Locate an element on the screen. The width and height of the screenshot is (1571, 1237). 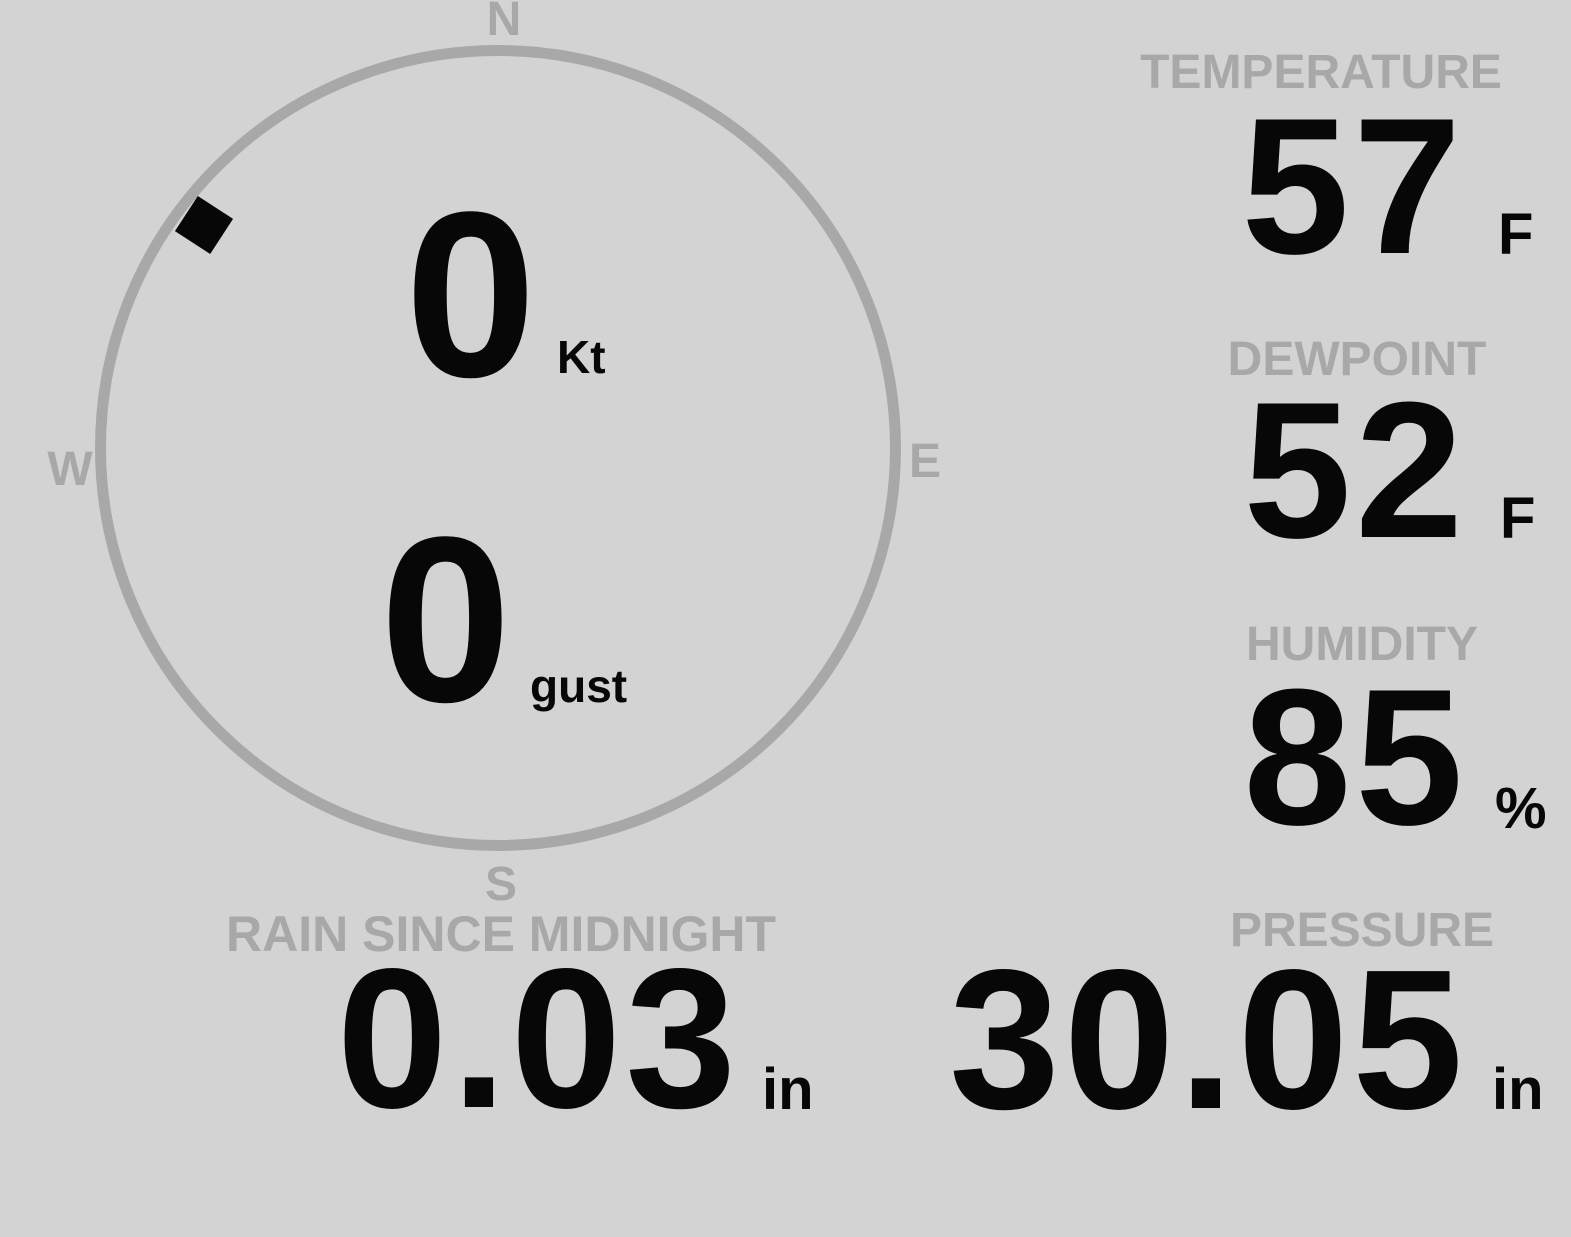
wind-speed-value: 0 is located at coordinates (471, 295).